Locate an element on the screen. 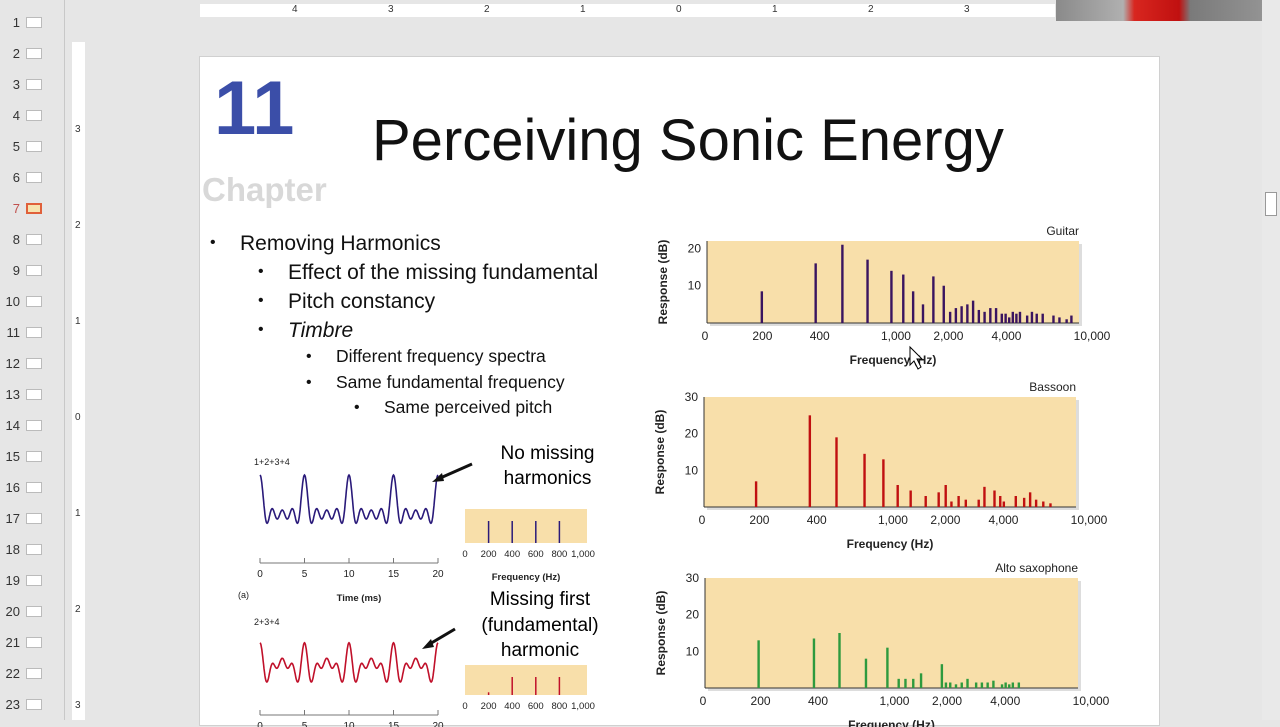 This screenshot has width=1280, height=727. slide-number: 11 is located at coordinates (13, 332).